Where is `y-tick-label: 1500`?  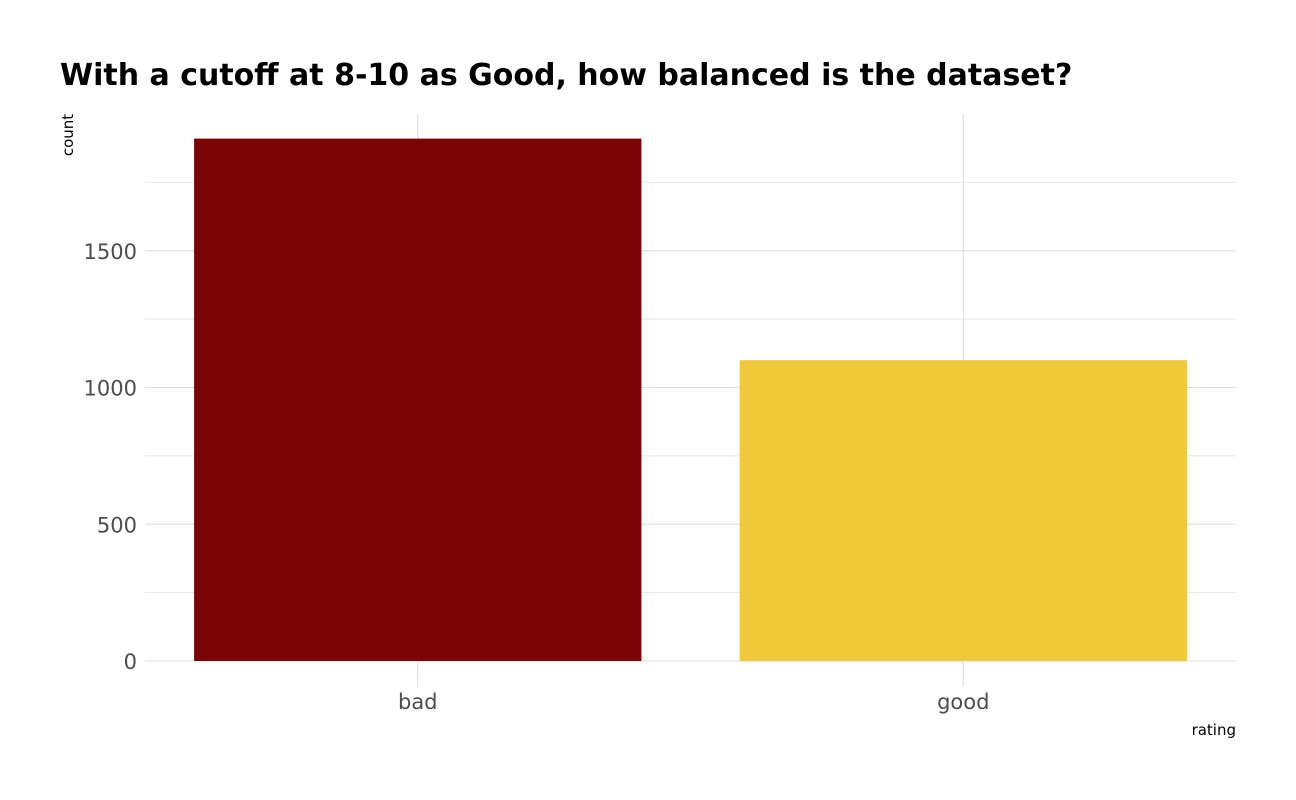 y-tick-label: 1500 is located at coordinates (110, 252).